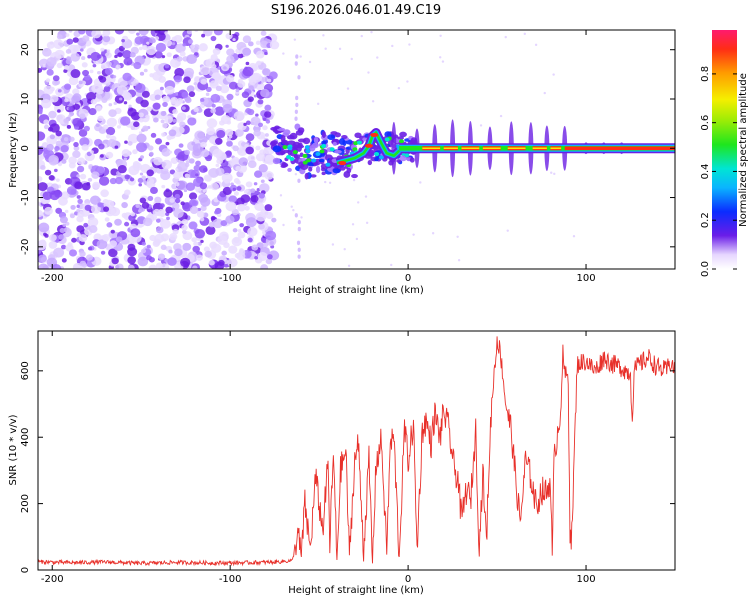 This screenshot has height=600, width=750. Describe the element at coordinates (491, 148) in the screenshot. I see `signal-peak-core` at that location.